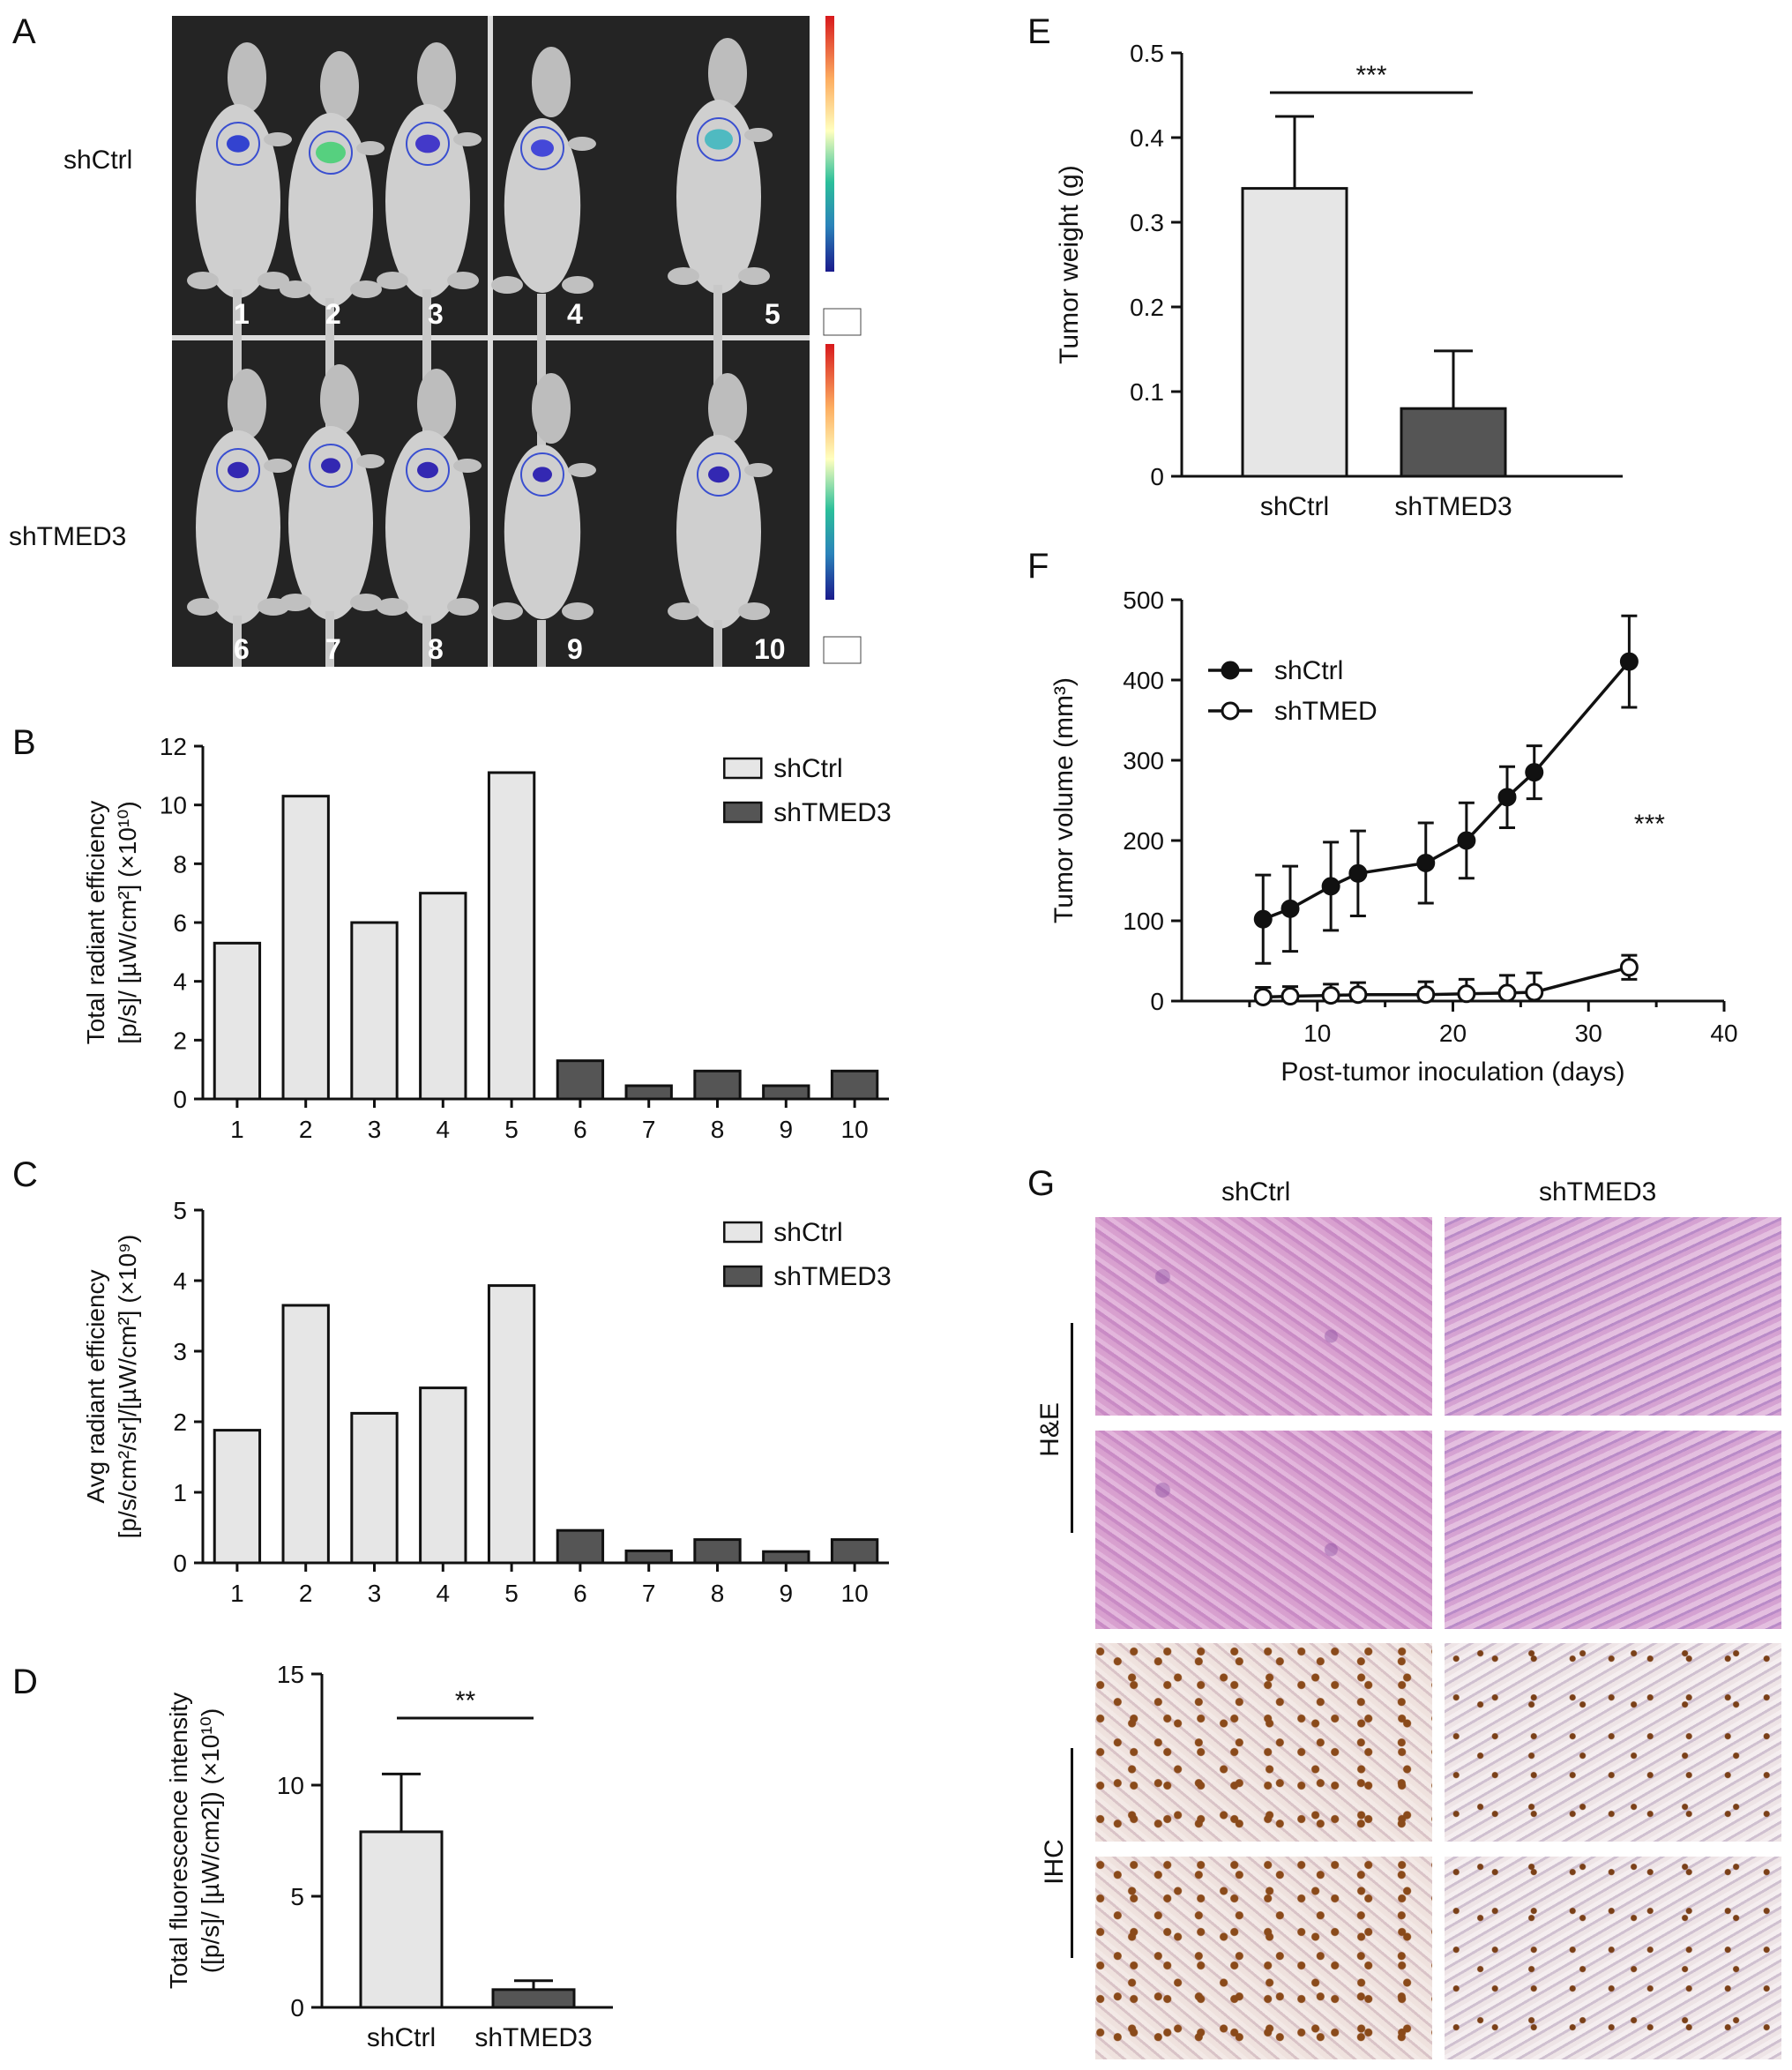 This screenshot has width=1792, height=2070. What do you see at coordinates (491, 341) in the screenshot?
I see `bioluminescence-imaging-panel: 1 2 3 4 5 6 7 8 9 10` at bounding box center [491, 341].